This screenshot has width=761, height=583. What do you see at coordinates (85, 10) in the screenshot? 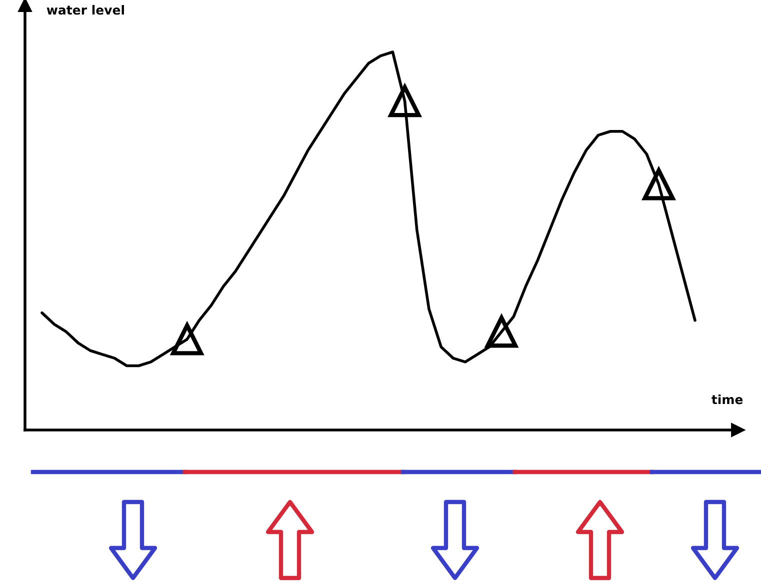
I see `y-axis-title: water level` at bounding box center [85, 10].